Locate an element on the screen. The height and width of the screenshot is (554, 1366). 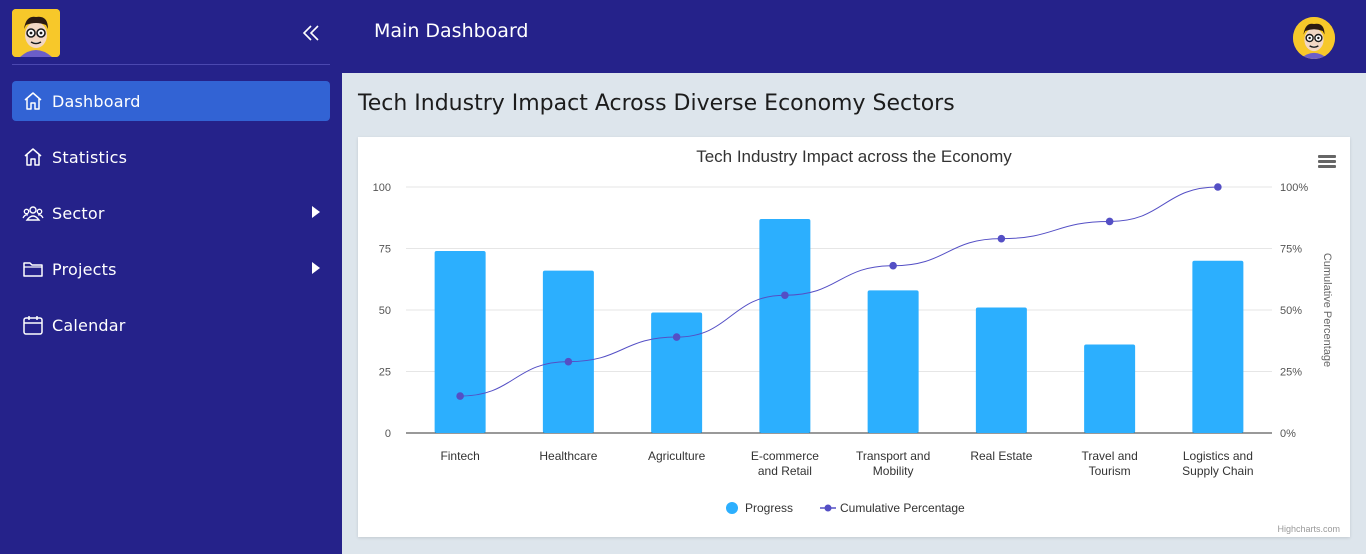
x-tick-label: Healthcare is located at coordinates (568, 456).